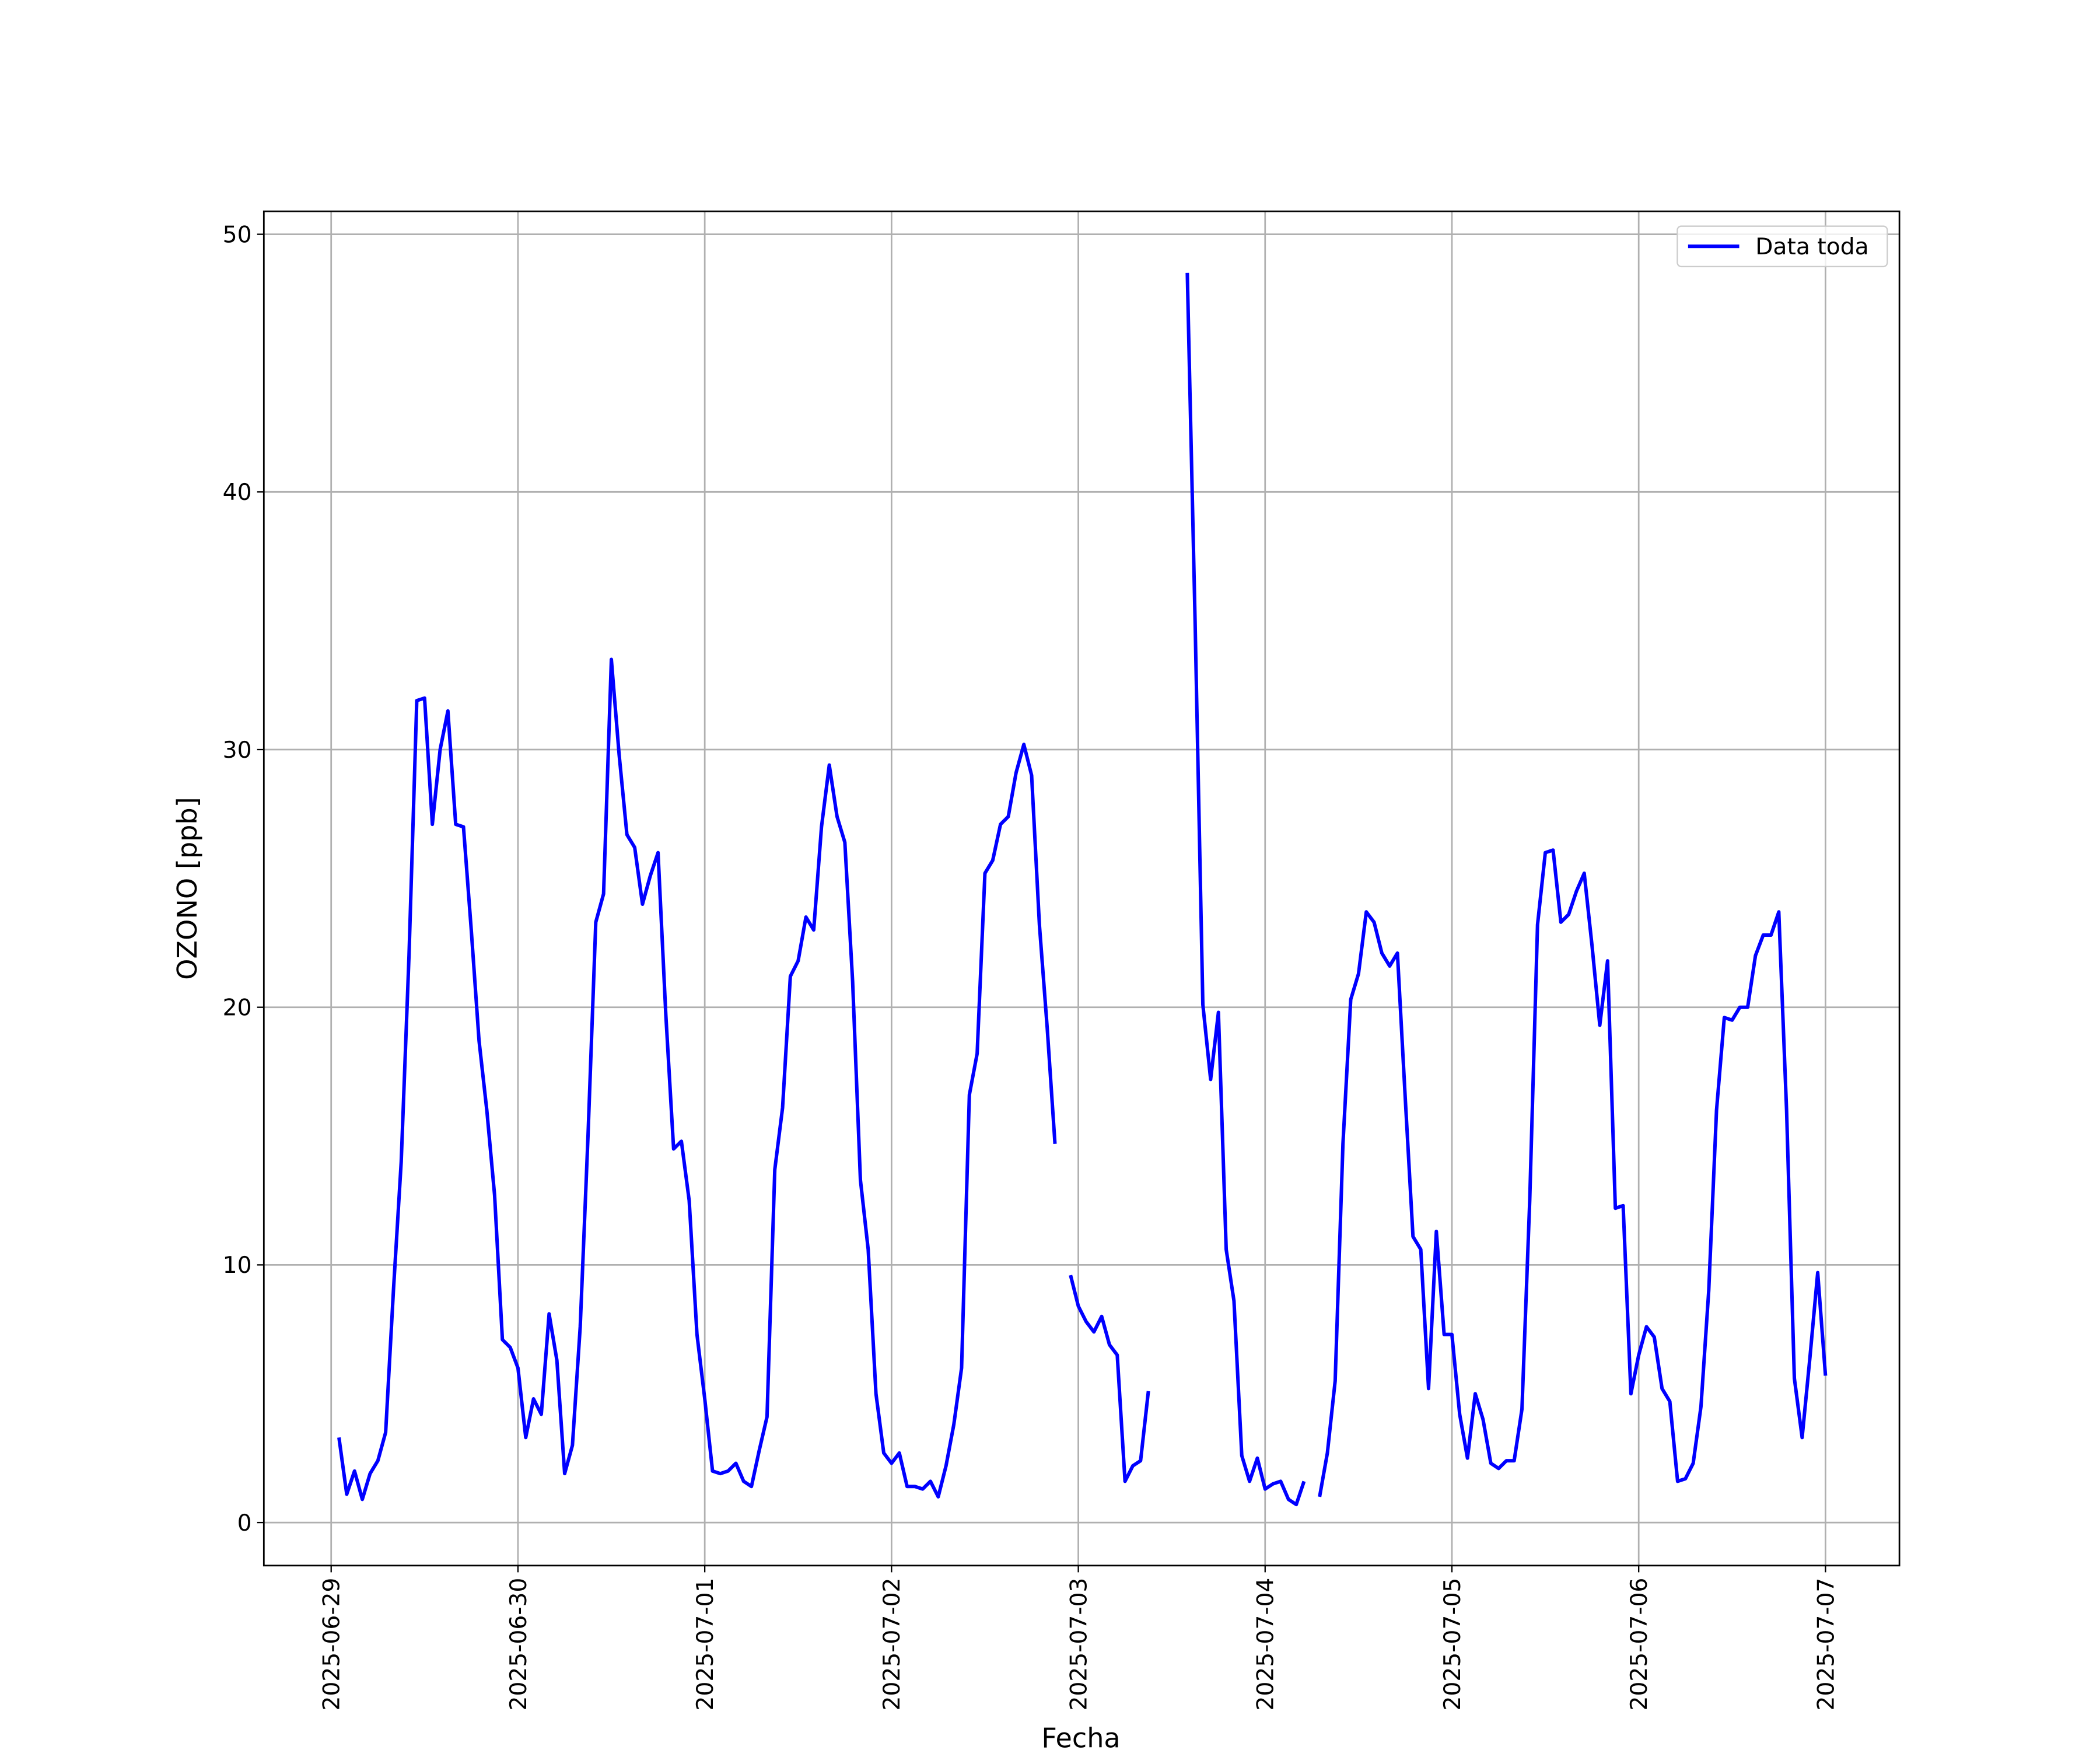 The width and height of the screenshot is (2100, 1750). What do you see at coordinates (1826, 1644) in the screenshot?
I see `x-tick-label: 2025-07-07` at bounding box center [1826, 1644].